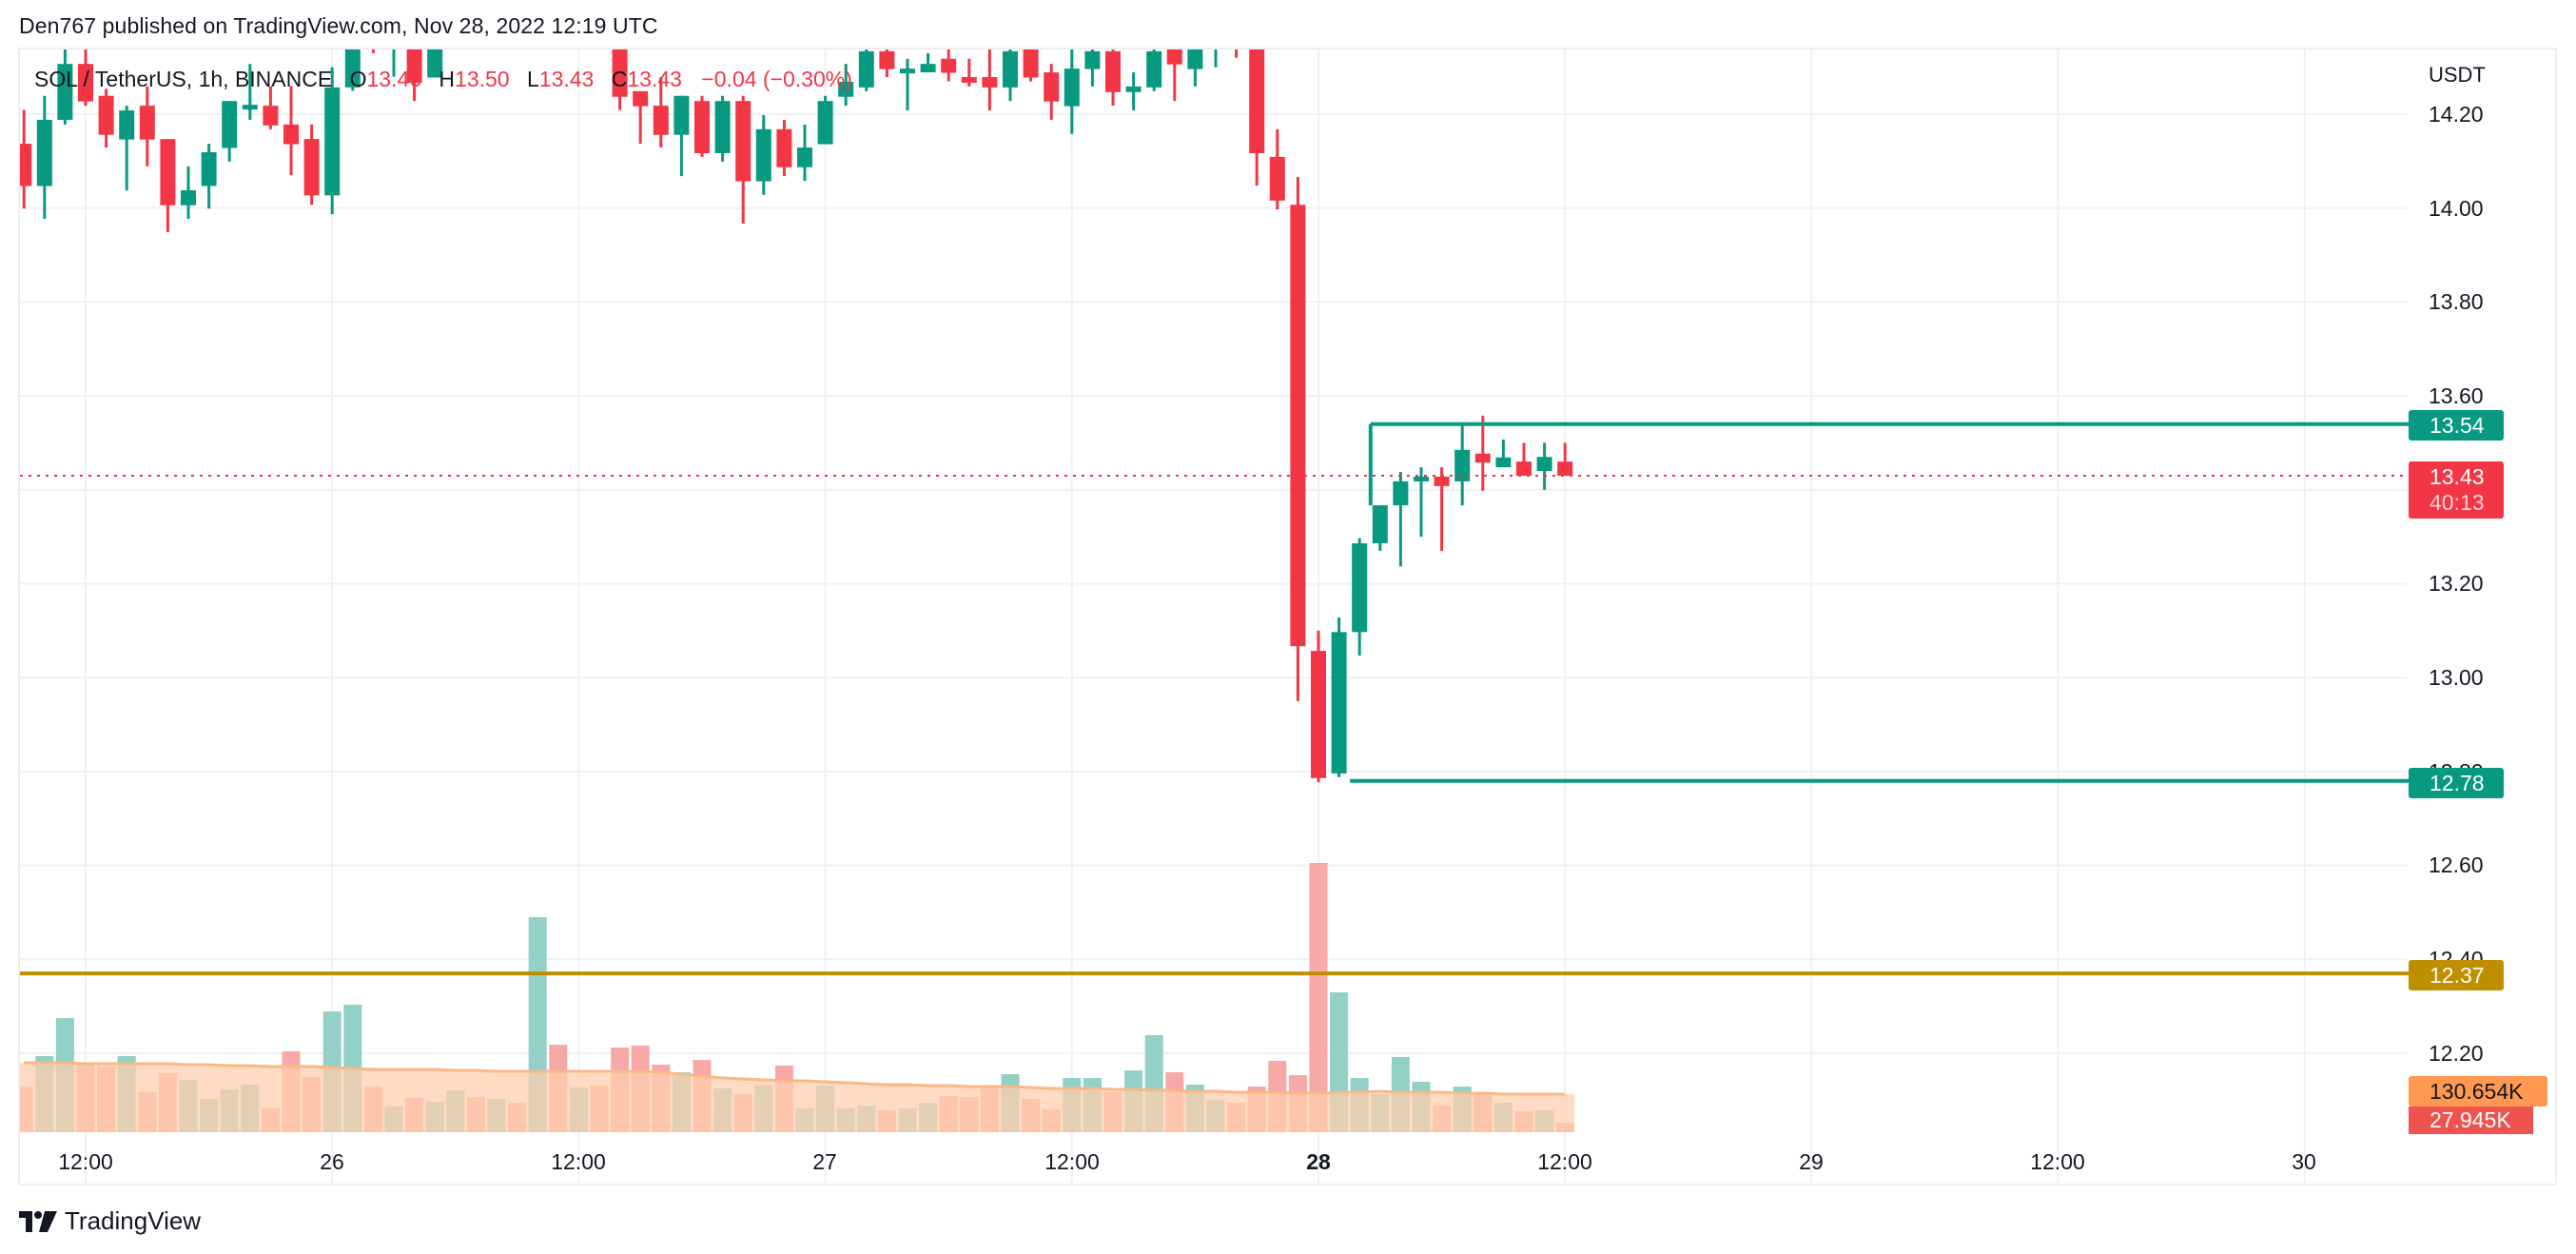 The width and height of the screenshot is (2576, 1254). What do you see at coordinates (1319, 1161) in the screenshot?
I see `time-label: 28` at bounding box center [1319, 1161].